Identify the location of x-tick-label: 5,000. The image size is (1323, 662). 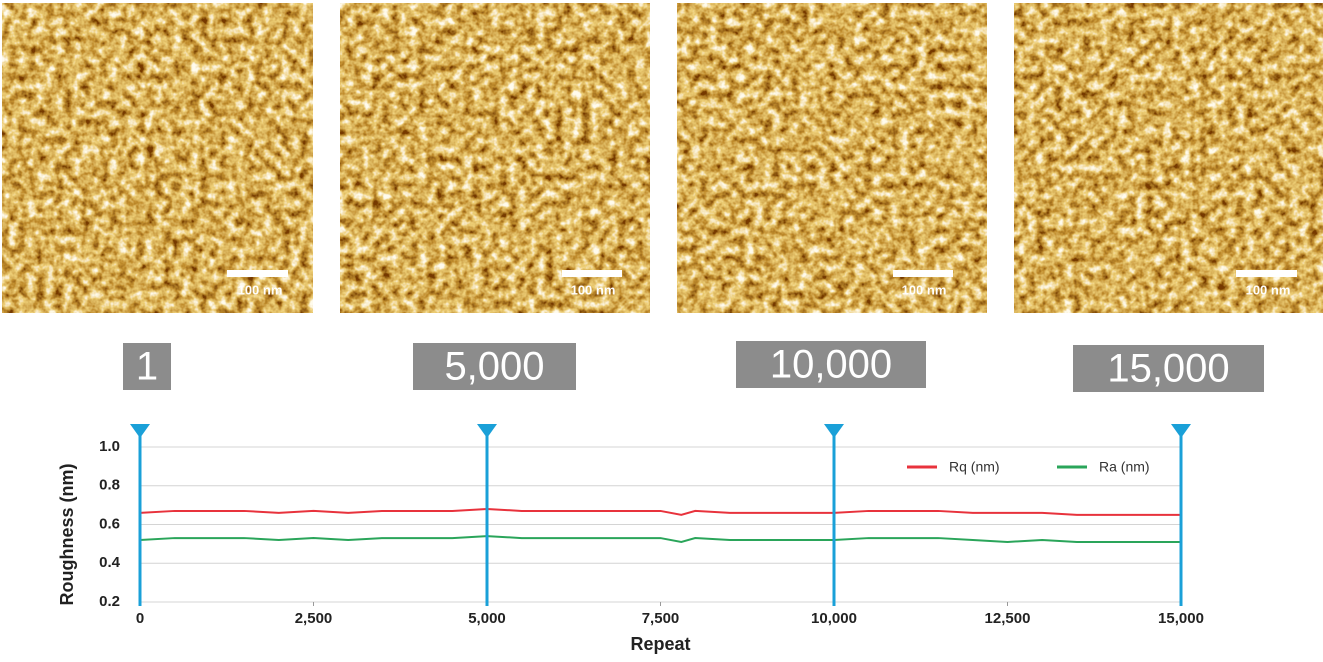
(487, 618).